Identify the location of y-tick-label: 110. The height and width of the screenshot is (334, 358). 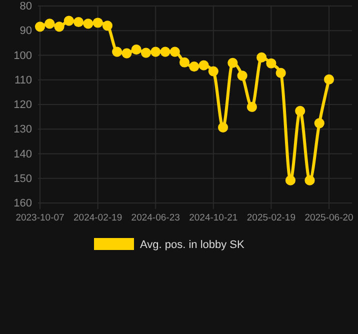
(23, 80).